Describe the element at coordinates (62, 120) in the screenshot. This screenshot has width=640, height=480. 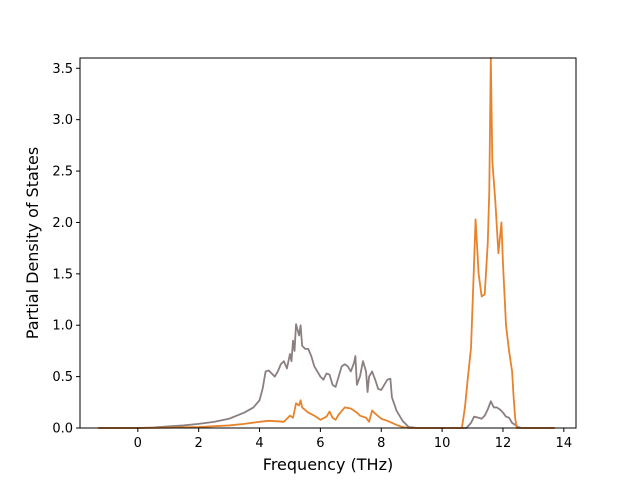
I see `y-tick-label: 3.0` at that location.